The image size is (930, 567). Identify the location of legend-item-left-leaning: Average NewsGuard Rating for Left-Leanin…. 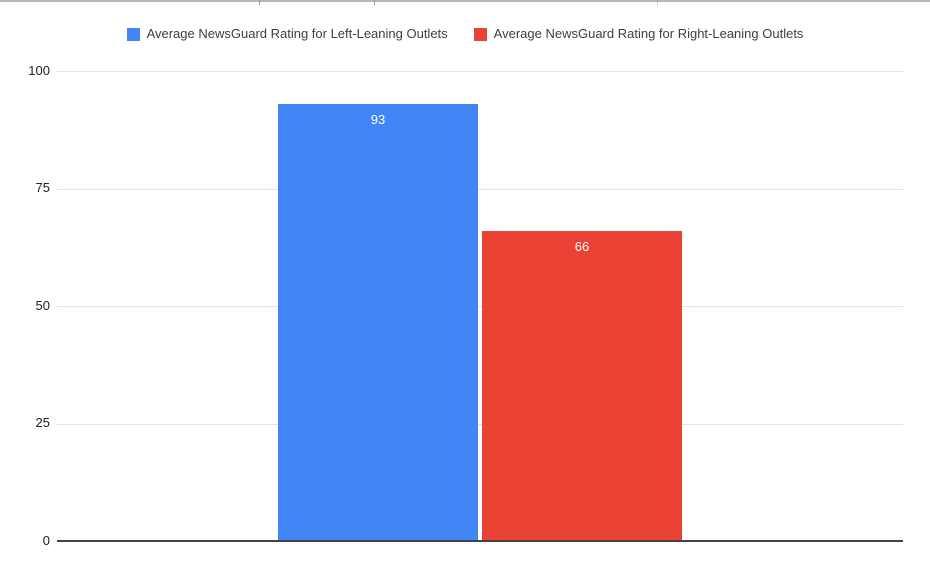
(287, 34).